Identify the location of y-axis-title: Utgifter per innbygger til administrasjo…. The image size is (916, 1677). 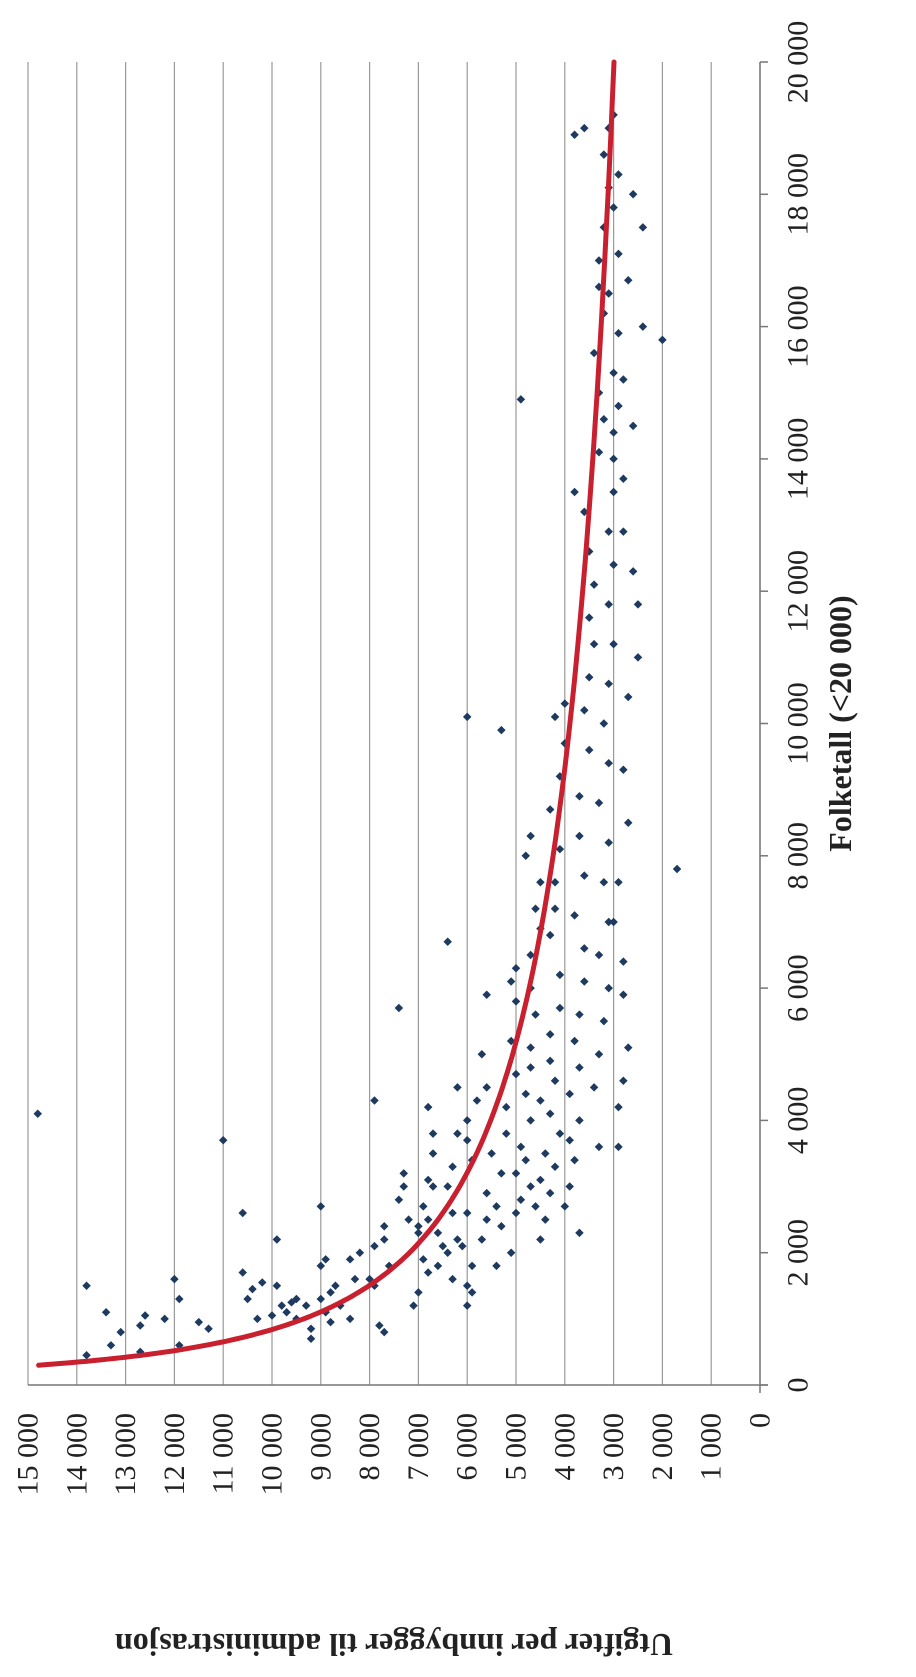
(394, 1645).